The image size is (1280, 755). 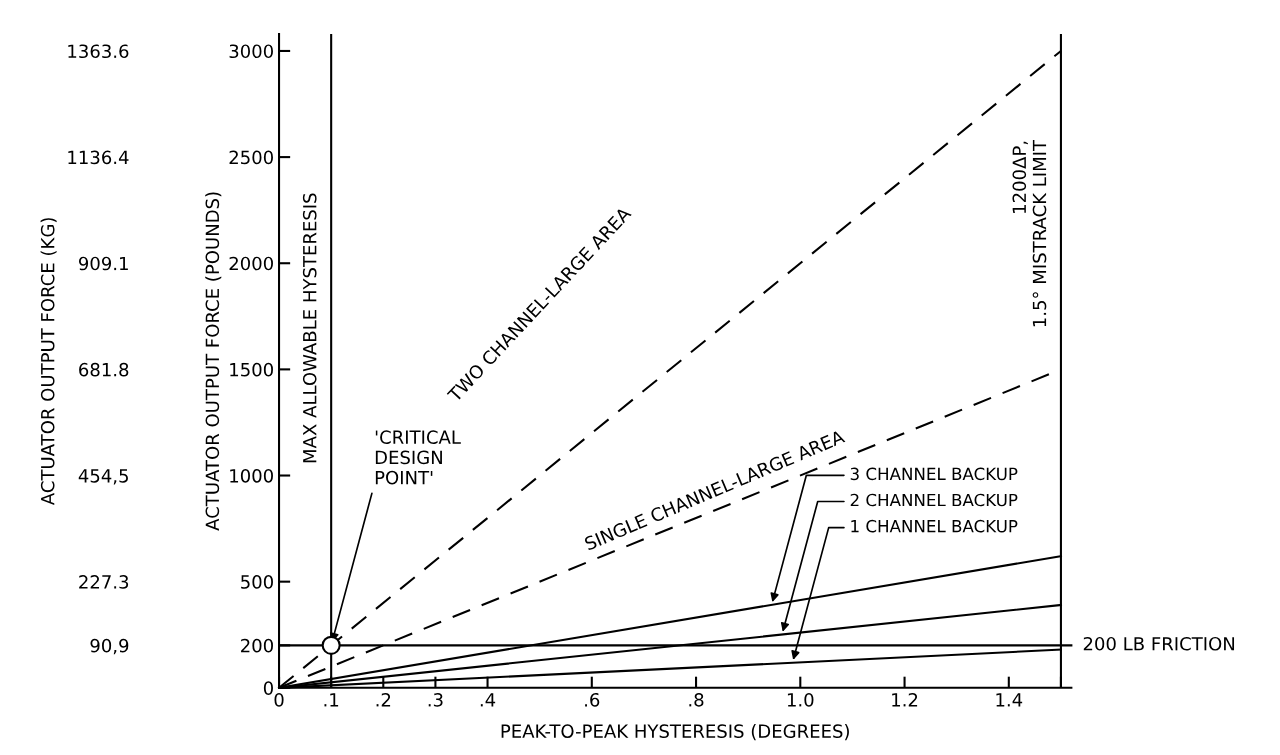 I want to click on y2-tick-label: 681.8, so click(x=104, y=369).